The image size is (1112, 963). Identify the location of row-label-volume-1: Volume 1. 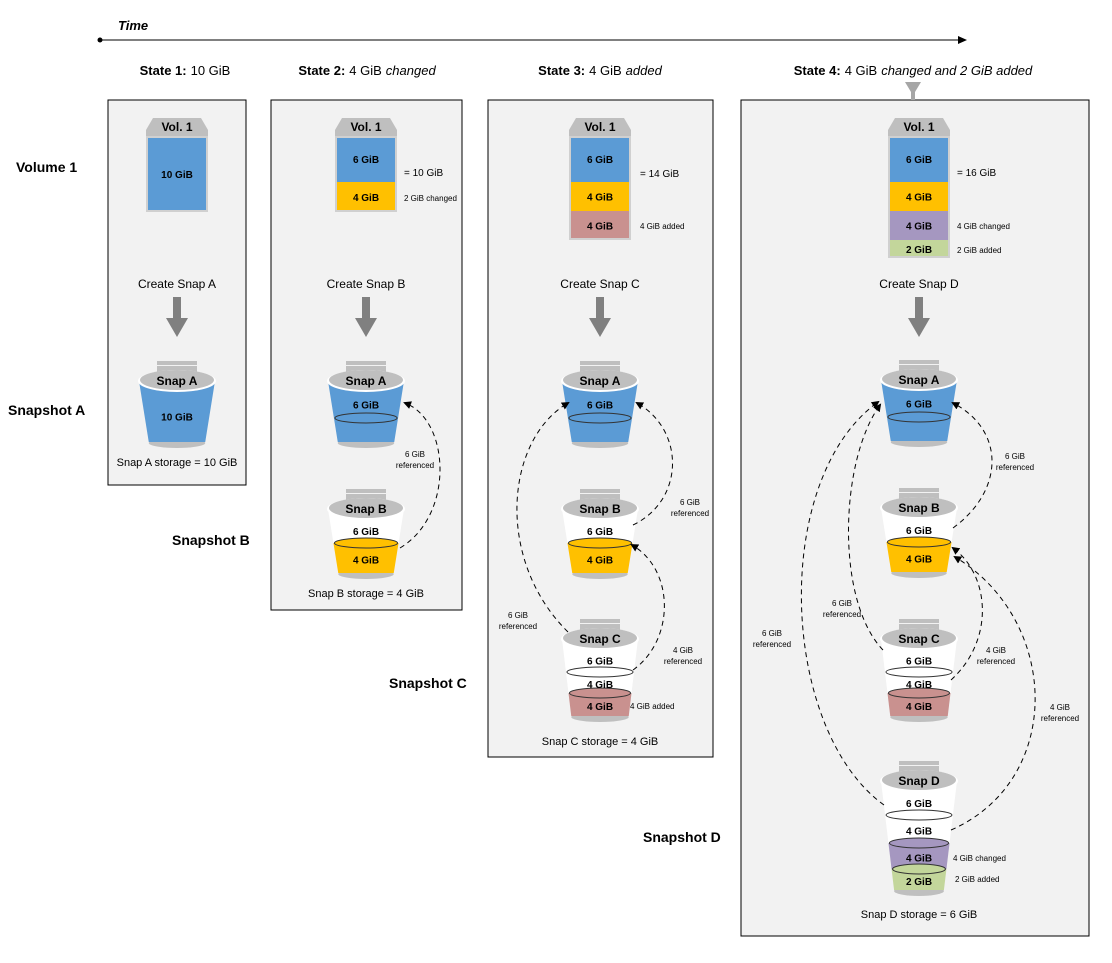
(46, 167).